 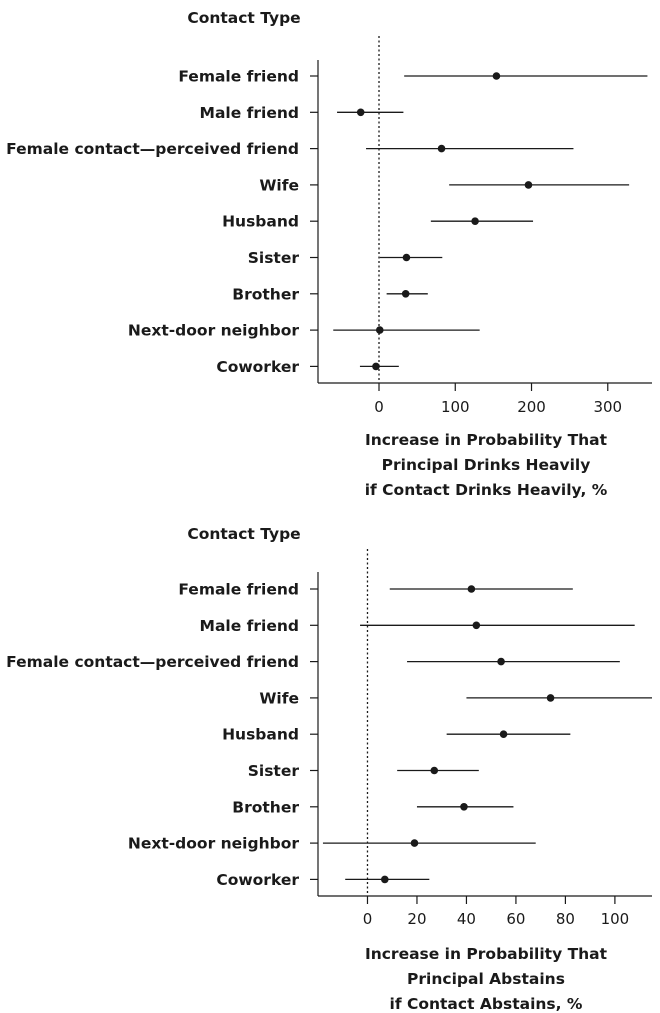 I want to click on x-tick-label: 300, so click(x=607, y=407).